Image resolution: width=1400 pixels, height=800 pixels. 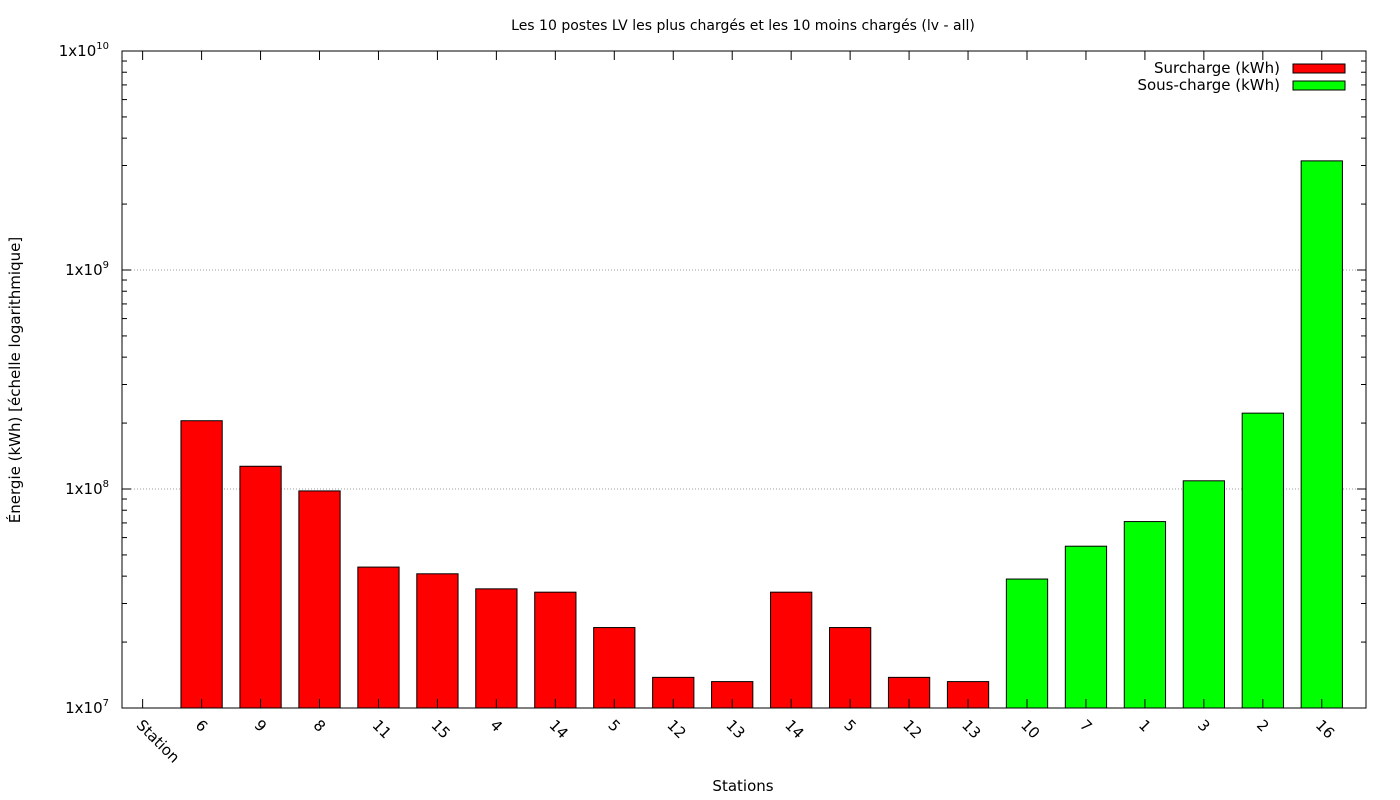 I want to click on x-tick-label: 16, so click(x=1325, y=729).